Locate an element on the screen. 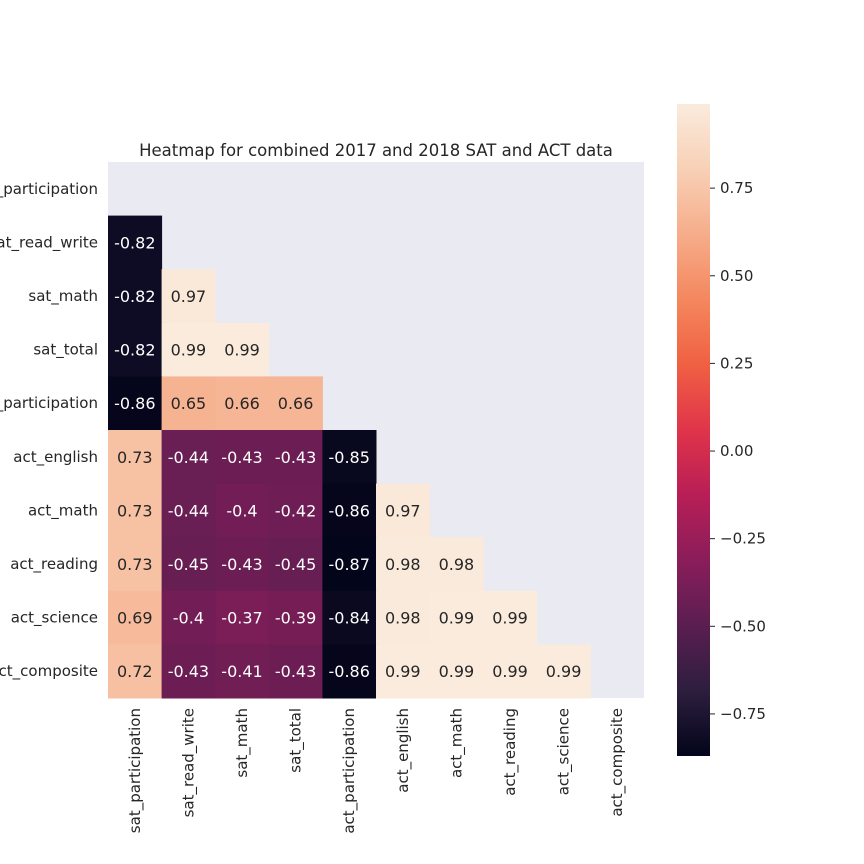  colorbar-tick-label: 0.25 is located at coordinates (736, 363).